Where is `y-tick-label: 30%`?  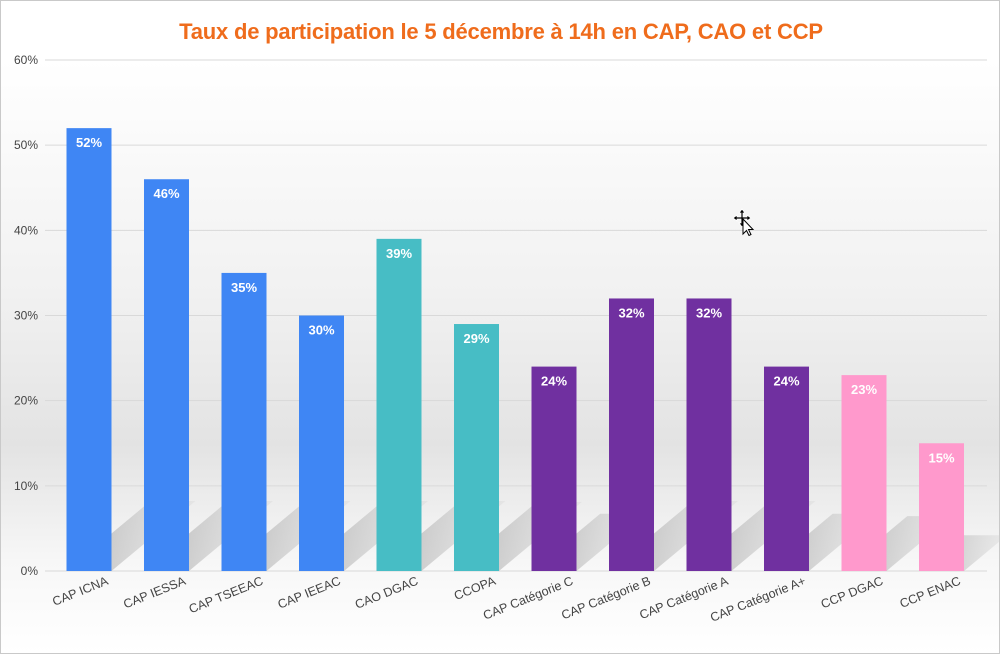
y-tick-label: 30% is located at coordinates (26, 316).